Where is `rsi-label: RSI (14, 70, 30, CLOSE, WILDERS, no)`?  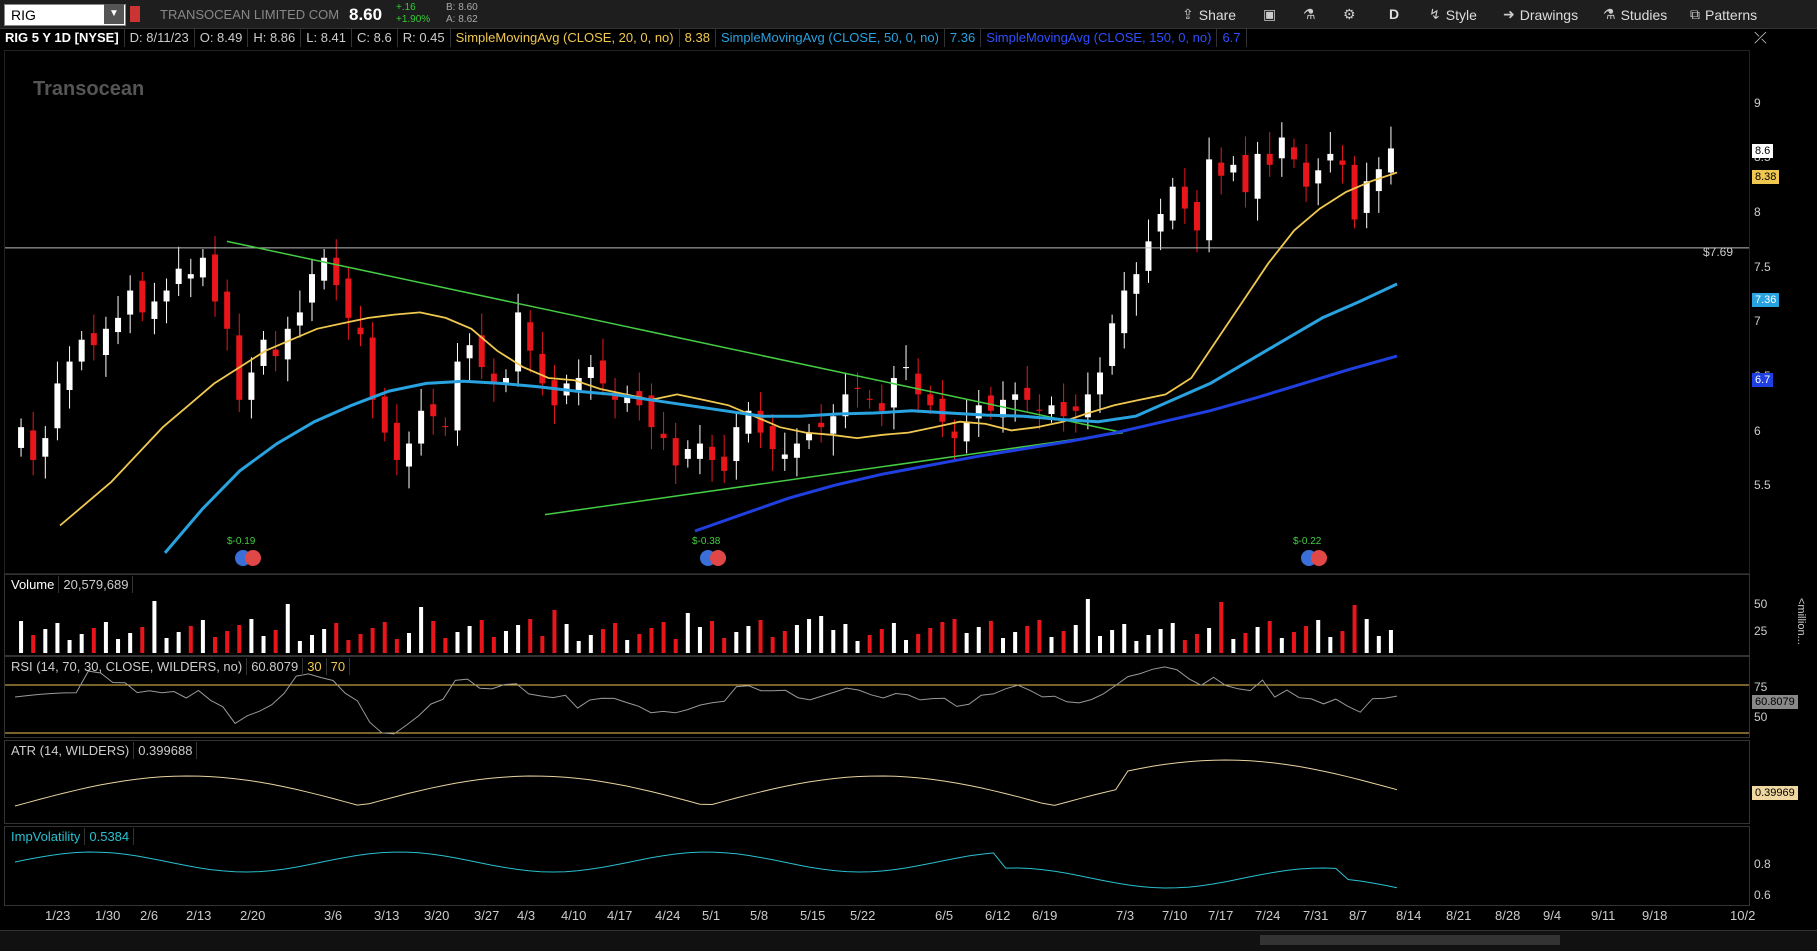
rsi-label: RSI (14, 70, 30, CLOSE, WILDERS, no) is located at coordinates (127, 666).